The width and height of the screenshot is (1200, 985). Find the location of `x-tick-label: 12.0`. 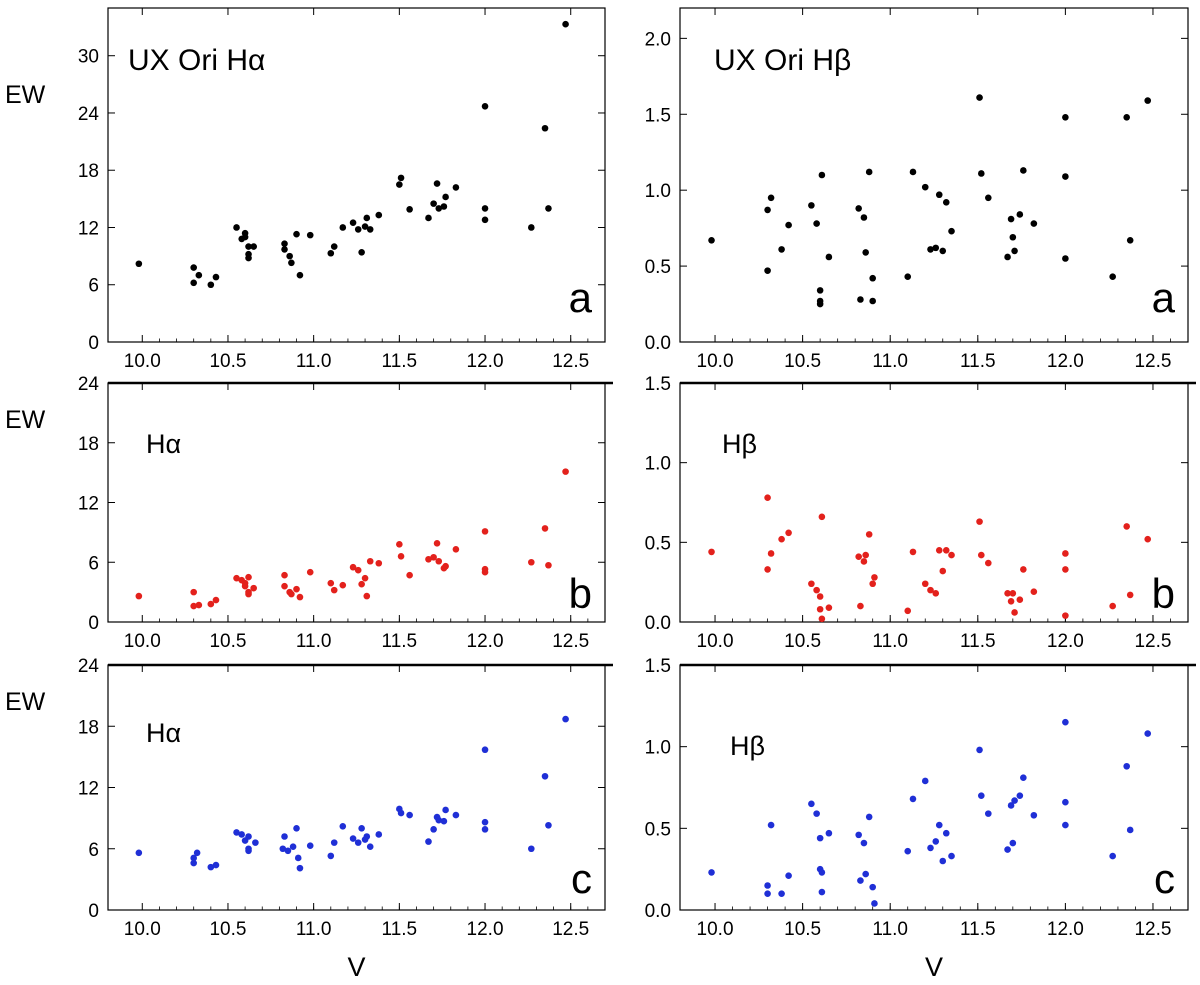

x-tick-label: 12.0 is located at coordinates (485, 641).